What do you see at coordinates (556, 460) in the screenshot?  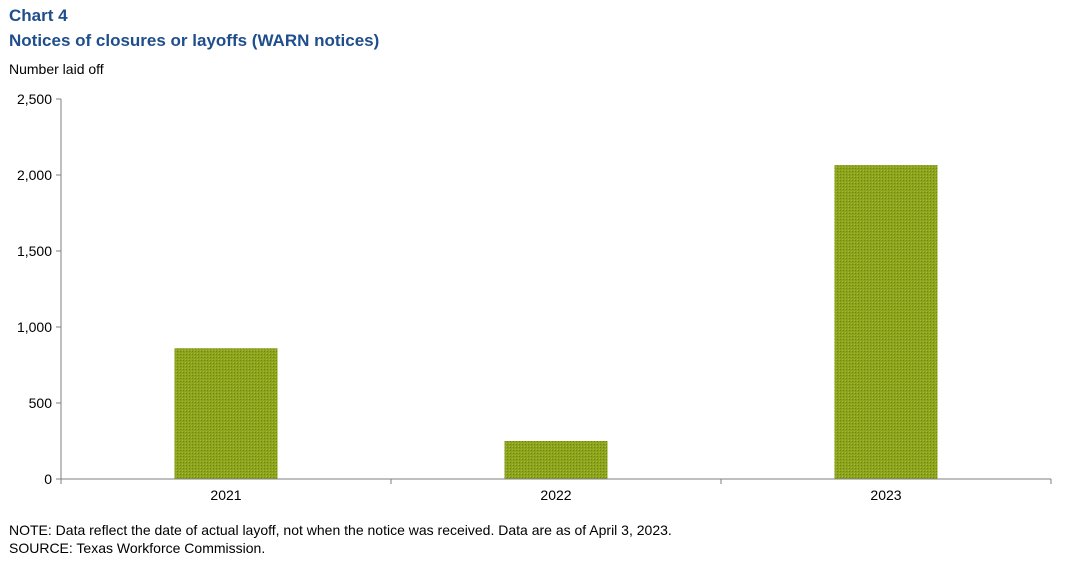 I see `bar-2022` at bounding box center [556, 460].